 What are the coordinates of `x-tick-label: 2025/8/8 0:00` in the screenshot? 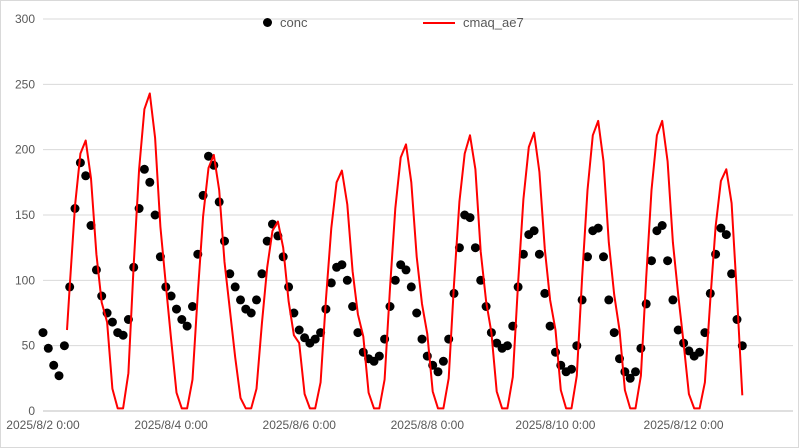 It's located at (428, 425).